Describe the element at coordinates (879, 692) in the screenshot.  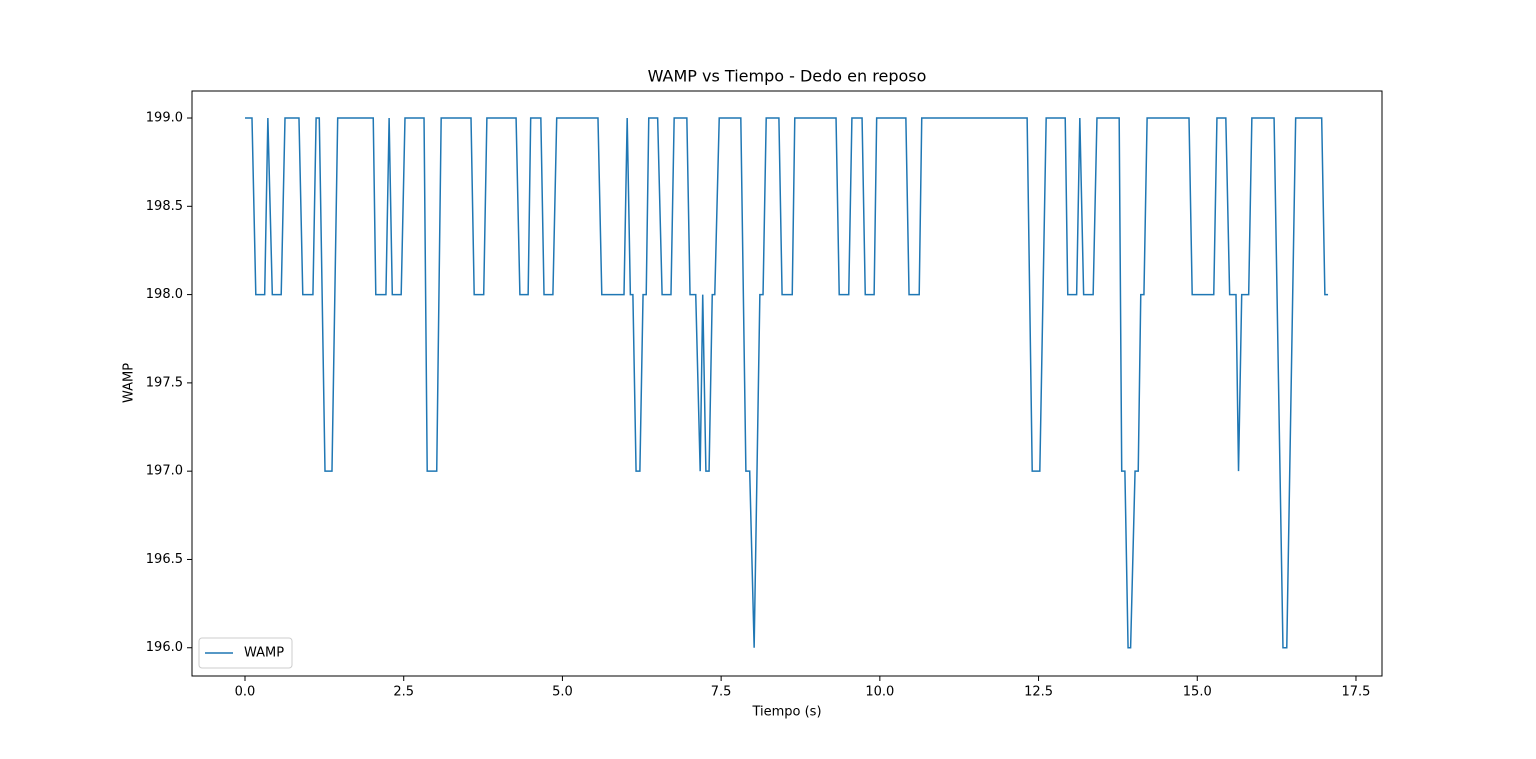
I see `x-tick-label: 10.0` at that location.